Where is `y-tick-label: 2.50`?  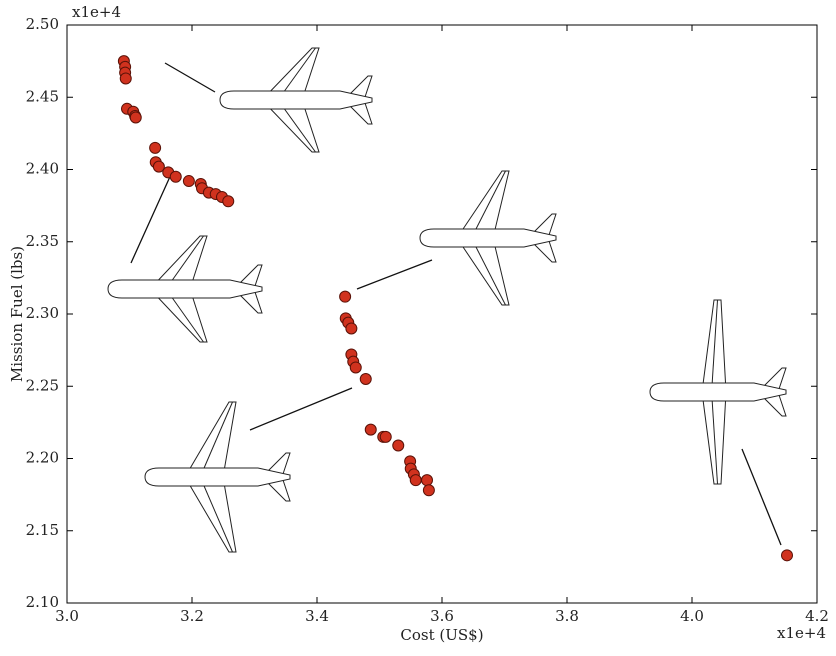
y-tick-label: 2.50 is located at coordinates (42, 24).